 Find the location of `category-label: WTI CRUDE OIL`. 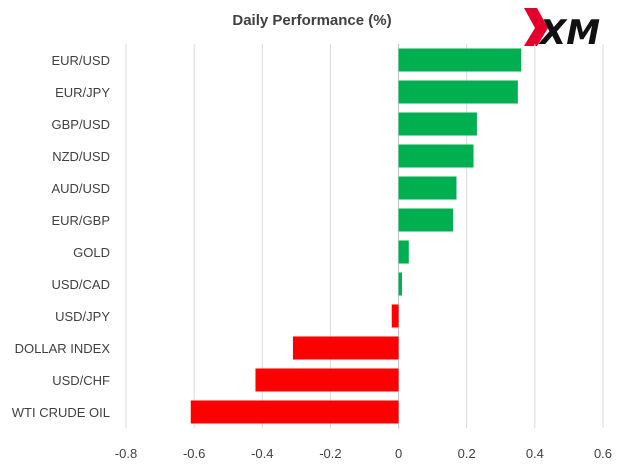

category-label: WTI CRUDE OIL is located at coordinates (61, 412).